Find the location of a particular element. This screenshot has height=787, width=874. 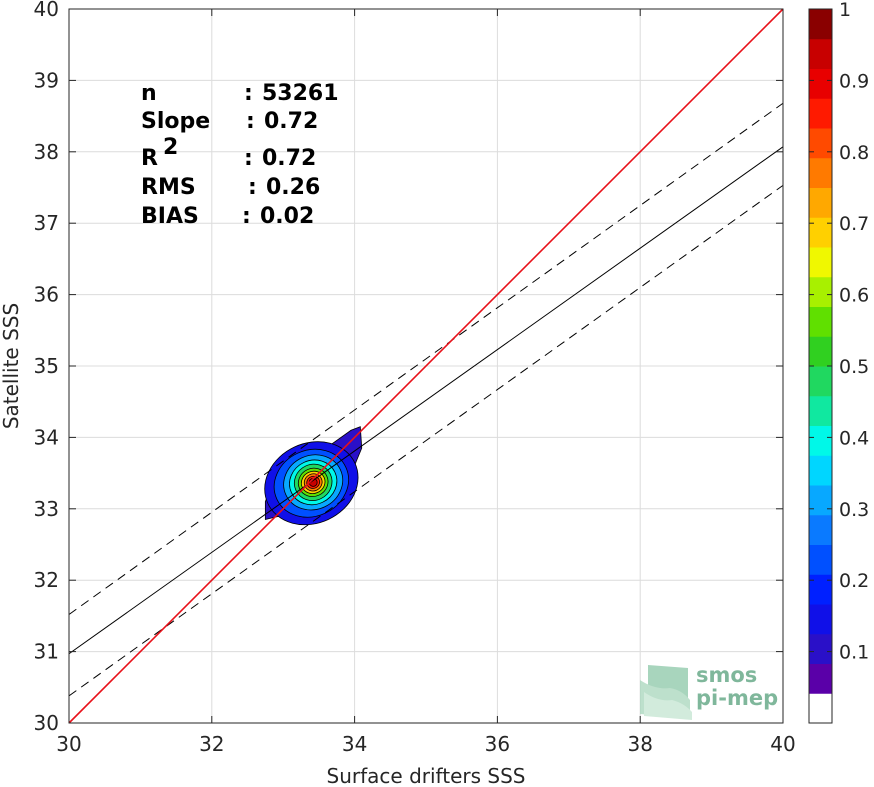

y-tick-label: 32 is located at coordinates (46, 580).